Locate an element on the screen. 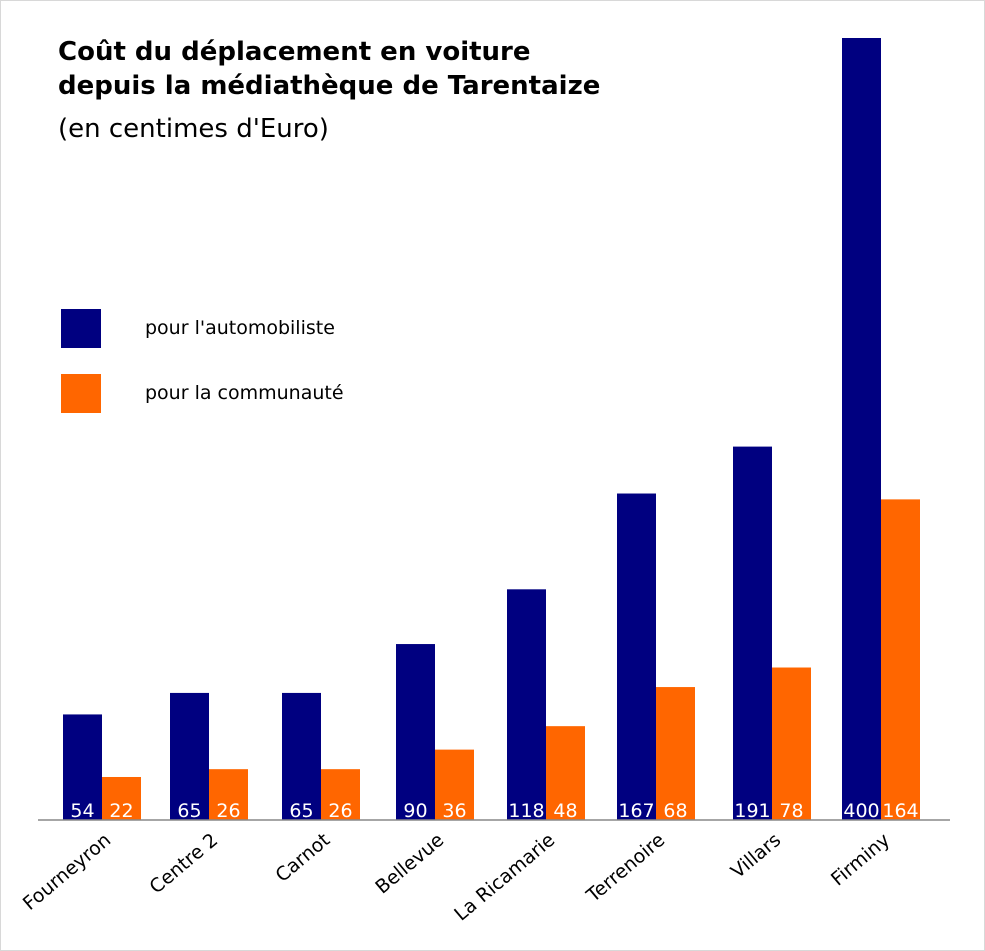 The height and width of the screenshot is (951, 985). chart-title-line-2: depuis la médiathèque de Tarentaize is located at coordinates (329, 86).